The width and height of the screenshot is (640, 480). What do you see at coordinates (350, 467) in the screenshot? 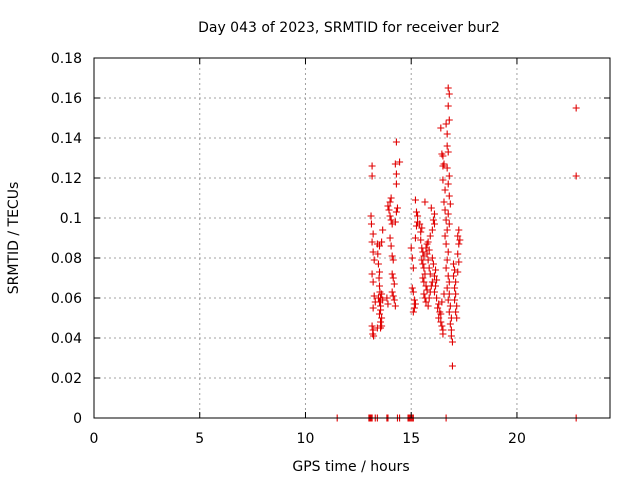
I see `x-axis-label: GPS time / hours` at bounding box center [350, 467].